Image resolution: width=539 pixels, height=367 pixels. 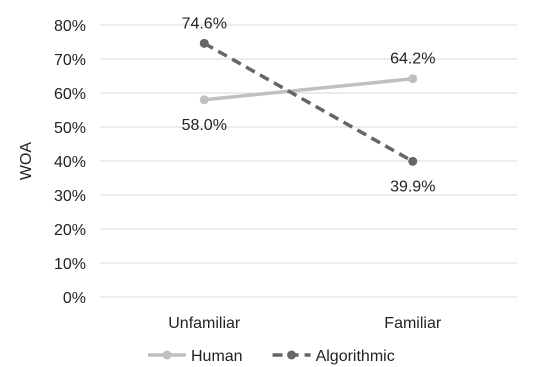 What do you see at coordinates (413, 323) in the screenshot?
I see `x-tick-label: Familiar` at bounding box center [413, 323].